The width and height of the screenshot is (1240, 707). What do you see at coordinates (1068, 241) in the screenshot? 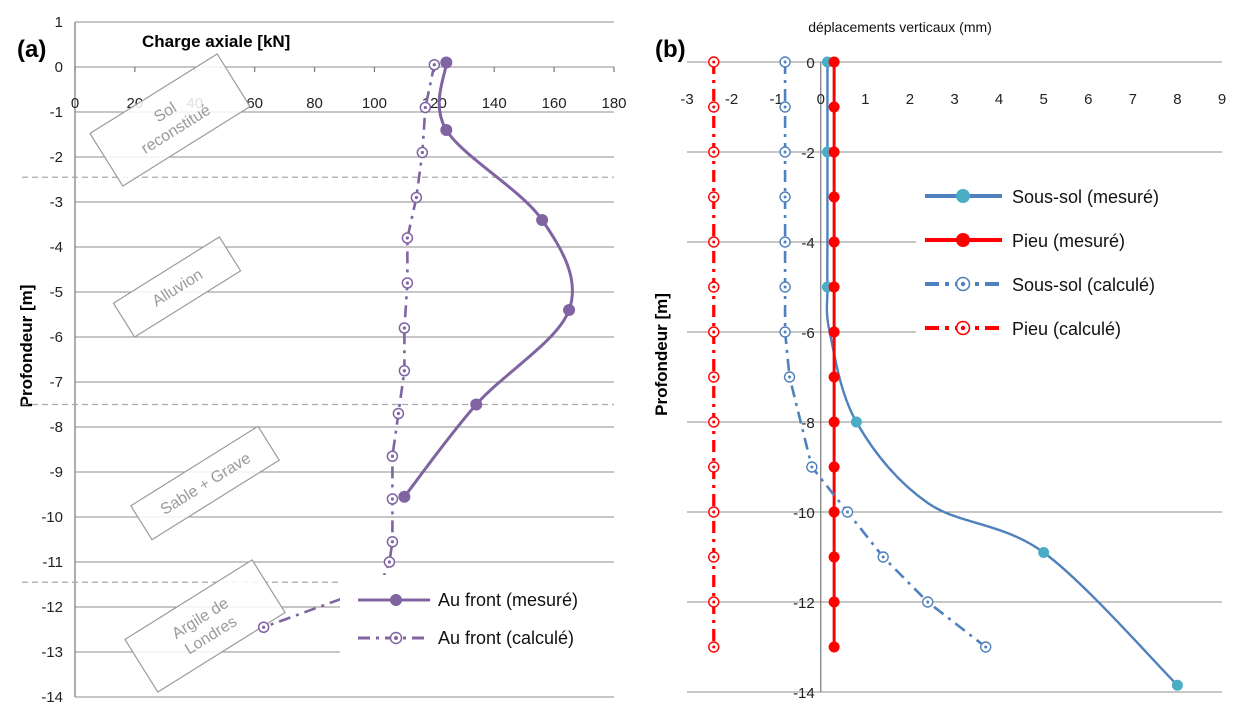
I see `legend-entry-pieu-mesur: Pieu (mesuré)` at bounding box center [1068, 241].